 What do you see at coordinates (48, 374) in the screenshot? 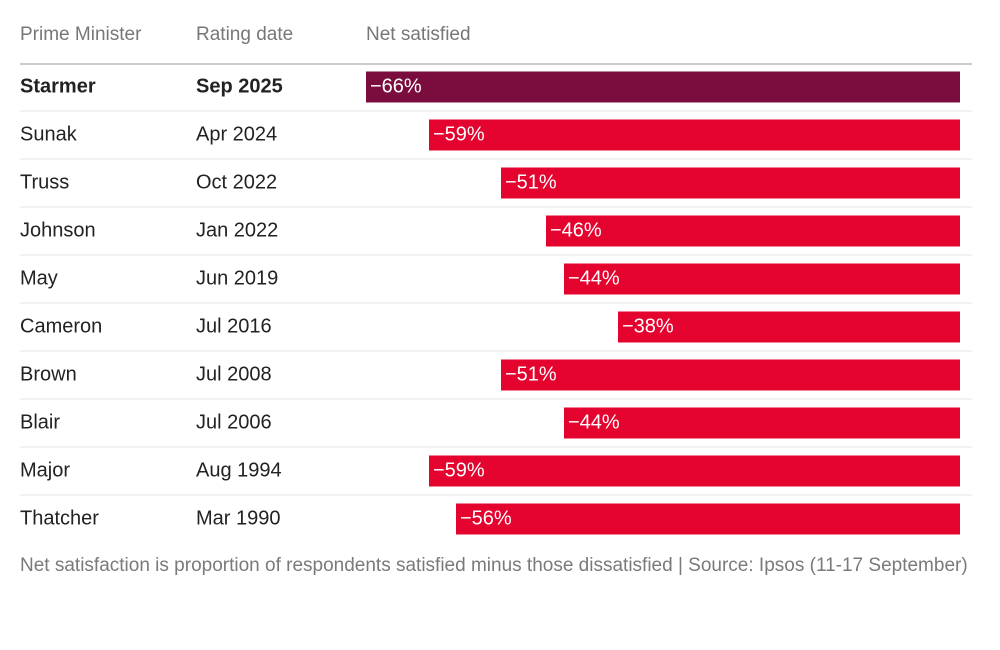
I see `pm-name: Brown` at bounding box center [48, 374].